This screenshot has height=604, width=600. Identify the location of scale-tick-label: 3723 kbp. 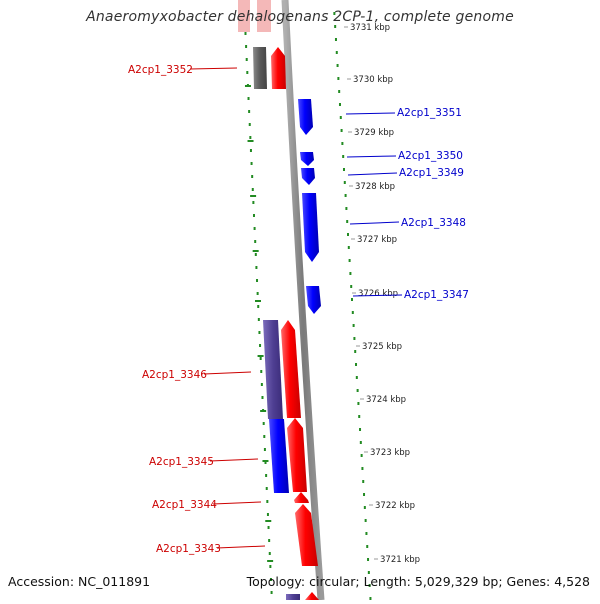
(390, 453).